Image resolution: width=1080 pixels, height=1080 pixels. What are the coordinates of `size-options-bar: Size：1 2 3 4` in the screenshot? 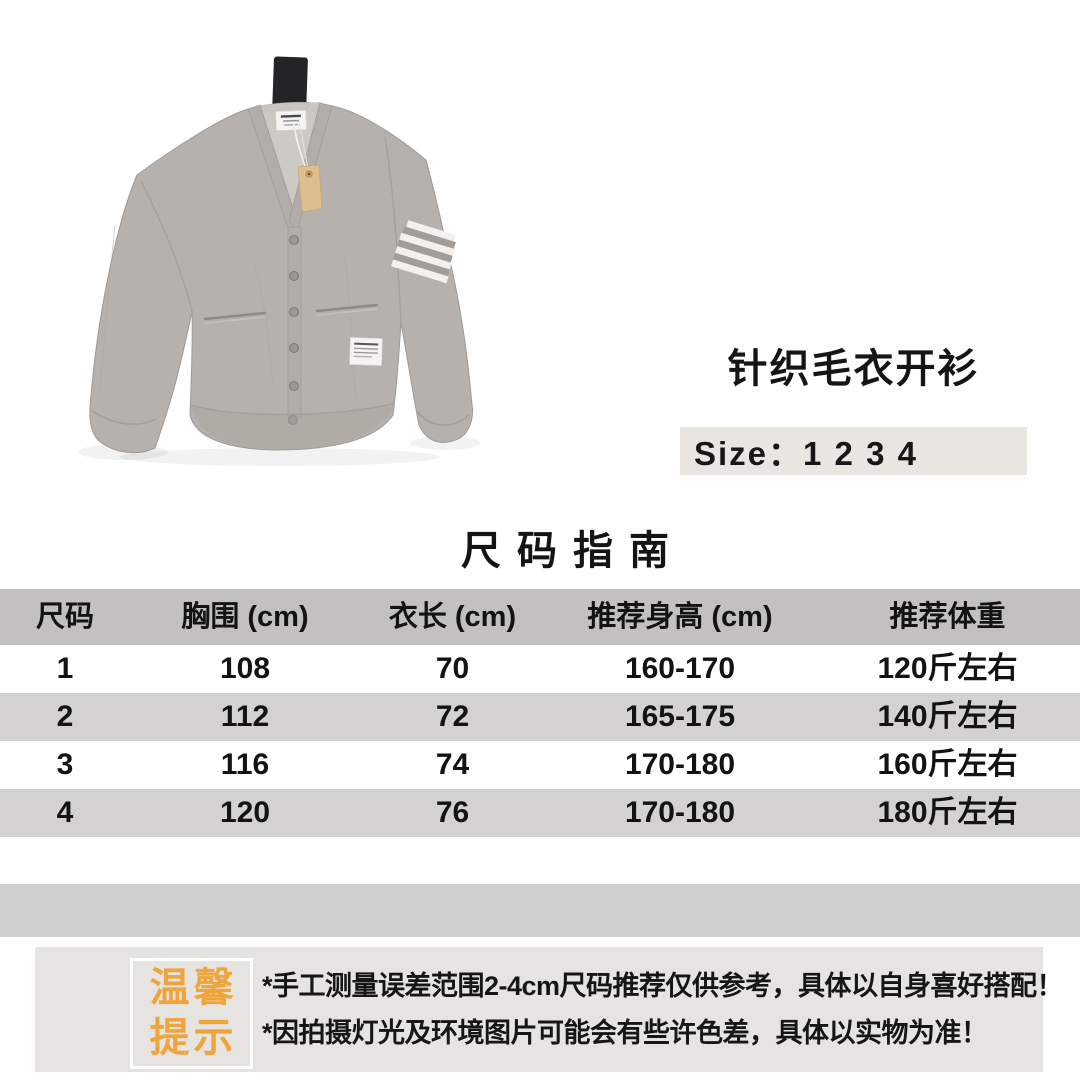 It's located at (853, 451).